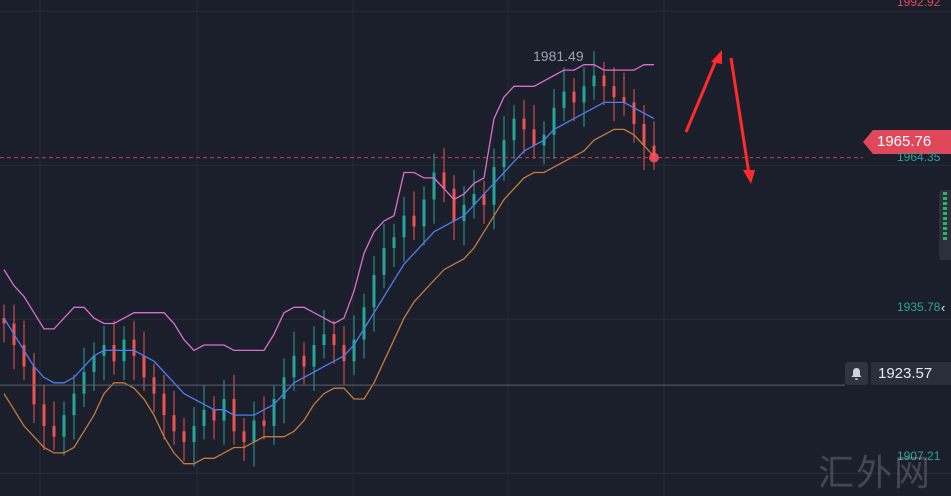 The height and width of the screenshot is (496, 951). What do you see at coordinates (919, 157) in the screenshot?
I see `axis-label-bid: 1964.35` at bounding box center [919, 157].